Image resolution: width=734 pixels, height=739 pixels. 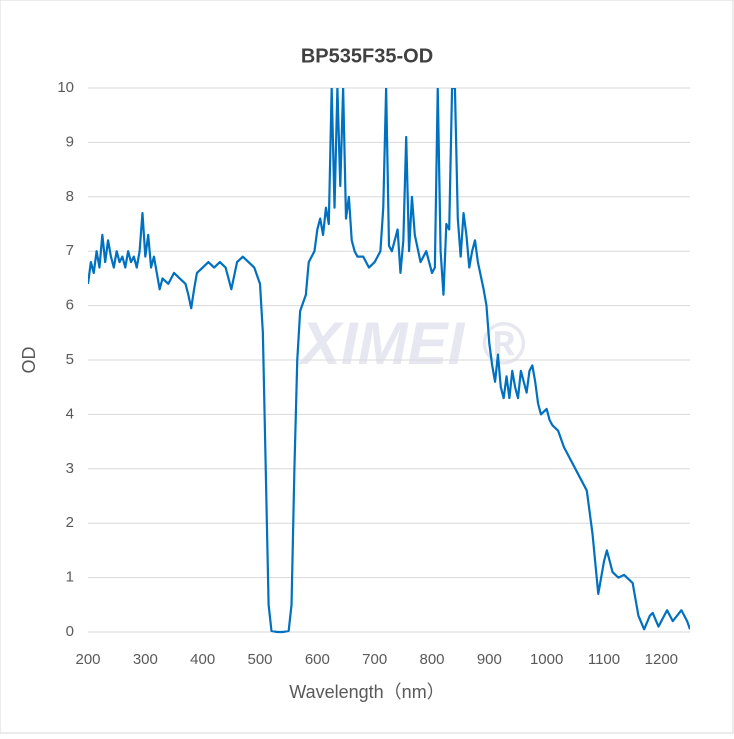 What do you see at coordinates (87, 659) in the screenshot?
I see `x-tick-label: 200` at bounding box center [87, 659].